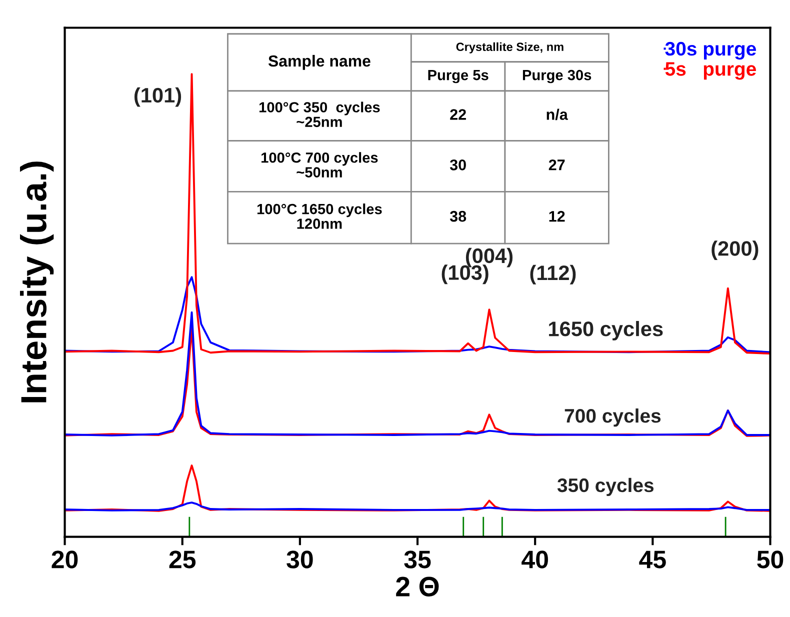 Image resolution: width=790 pixels, height=617 pixels. Describe the element at coordinates (182, 559) in the screenshot. I see `x-tick-label: 25` at that location.